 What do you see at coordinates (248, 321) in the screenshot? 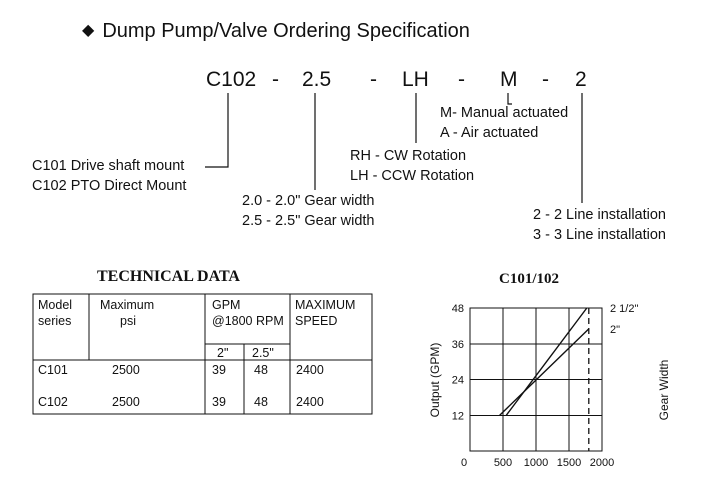
I see `header-text: @1800 RPM` at bounding box center [248, 321].